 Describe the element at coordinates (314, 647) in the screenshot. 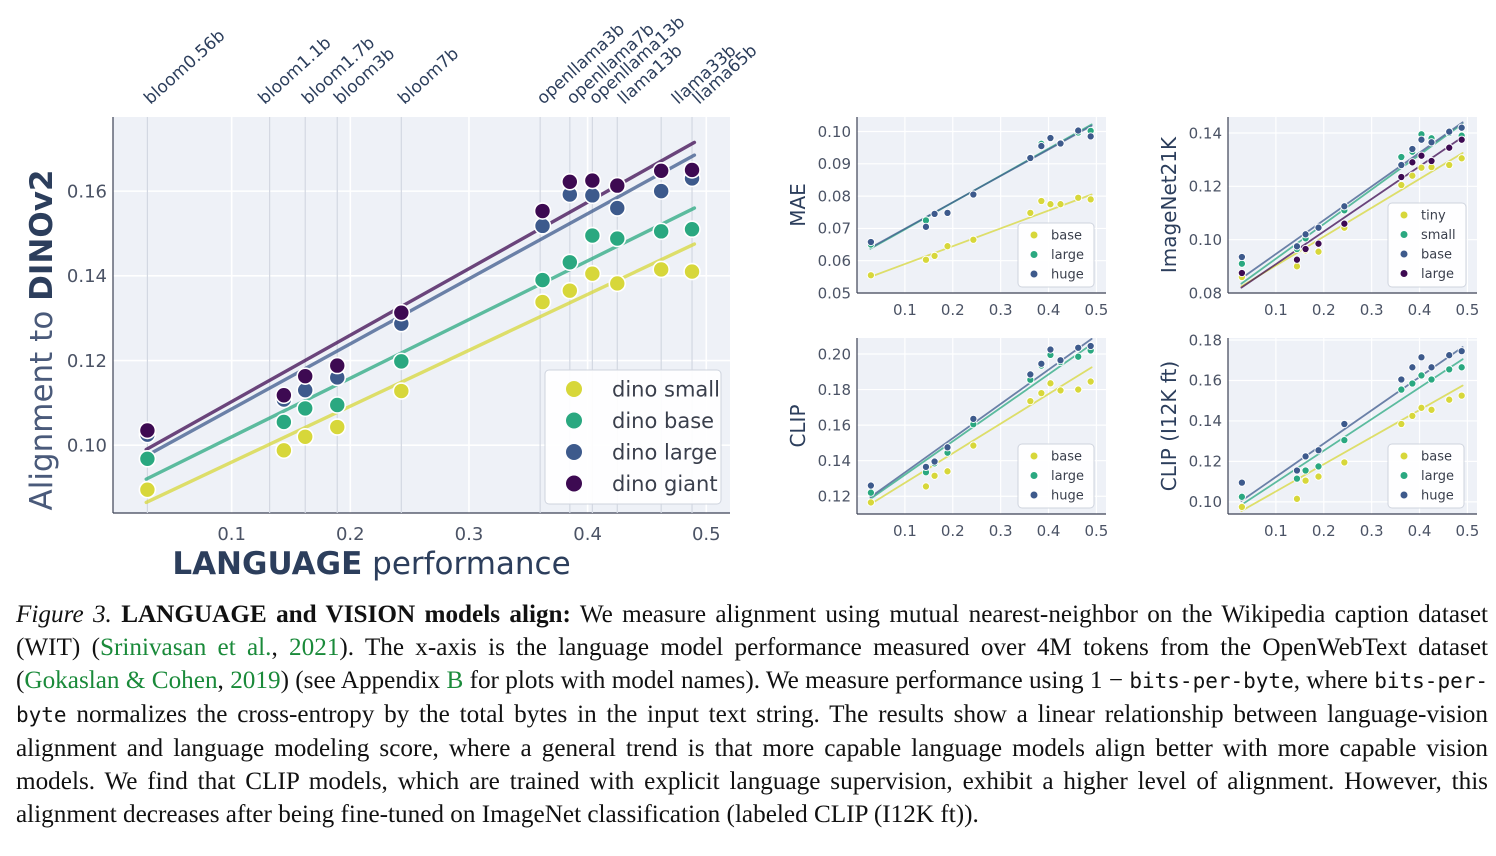

I see `citation-srinivasan-year: 2021` at that location.